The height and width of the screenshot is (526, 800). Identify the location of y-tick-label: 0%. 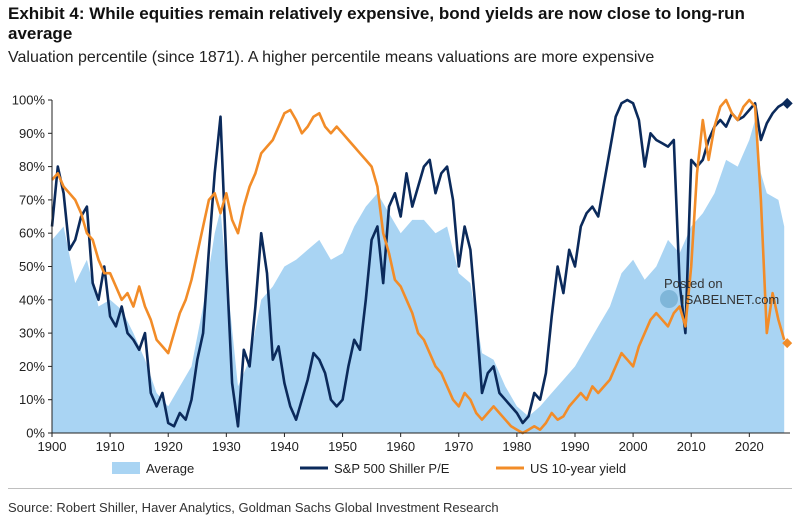
(35, 433).